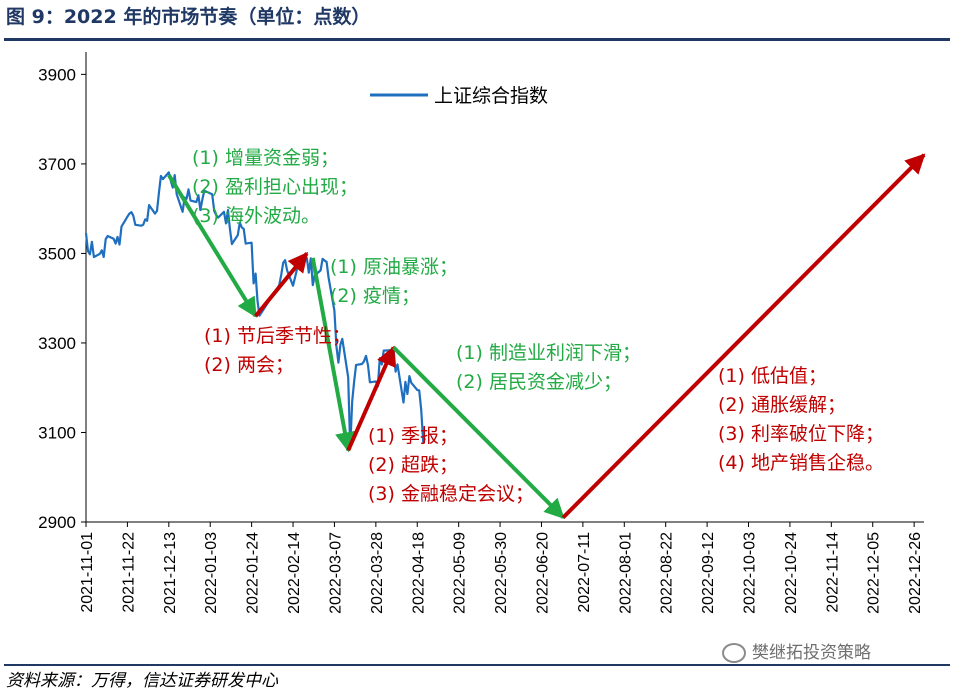  What do you see at coordinates (142, 681) in the screenshot?
I see `source-note: 资料来源：万得，信达证券研发中心` at bounding box center [142, 681].